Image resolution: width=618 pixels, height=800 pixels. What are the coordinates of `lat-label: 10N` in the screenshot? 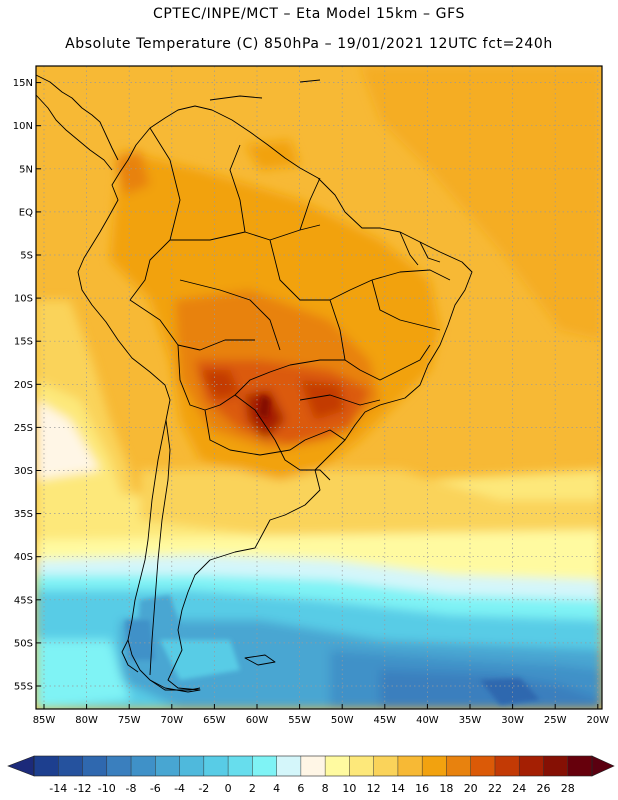 It's located at (23, 126).